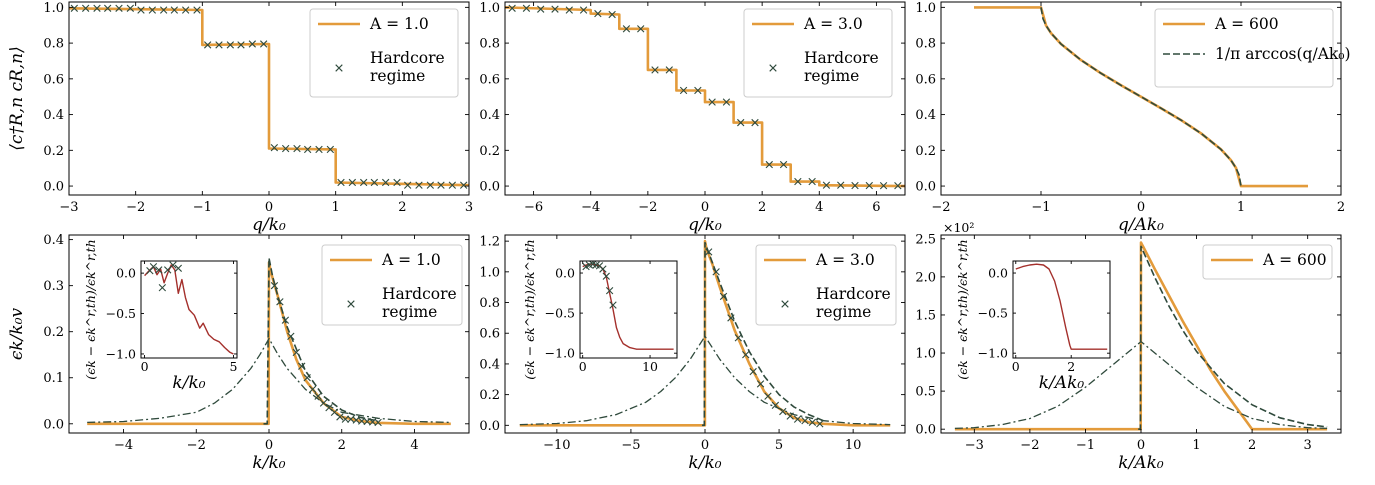 The image size is (1375, 485). Describe the element at coordinates (269, 225) in the screenshot. I see `panel-a-xlabel: q/k₀` at that location.